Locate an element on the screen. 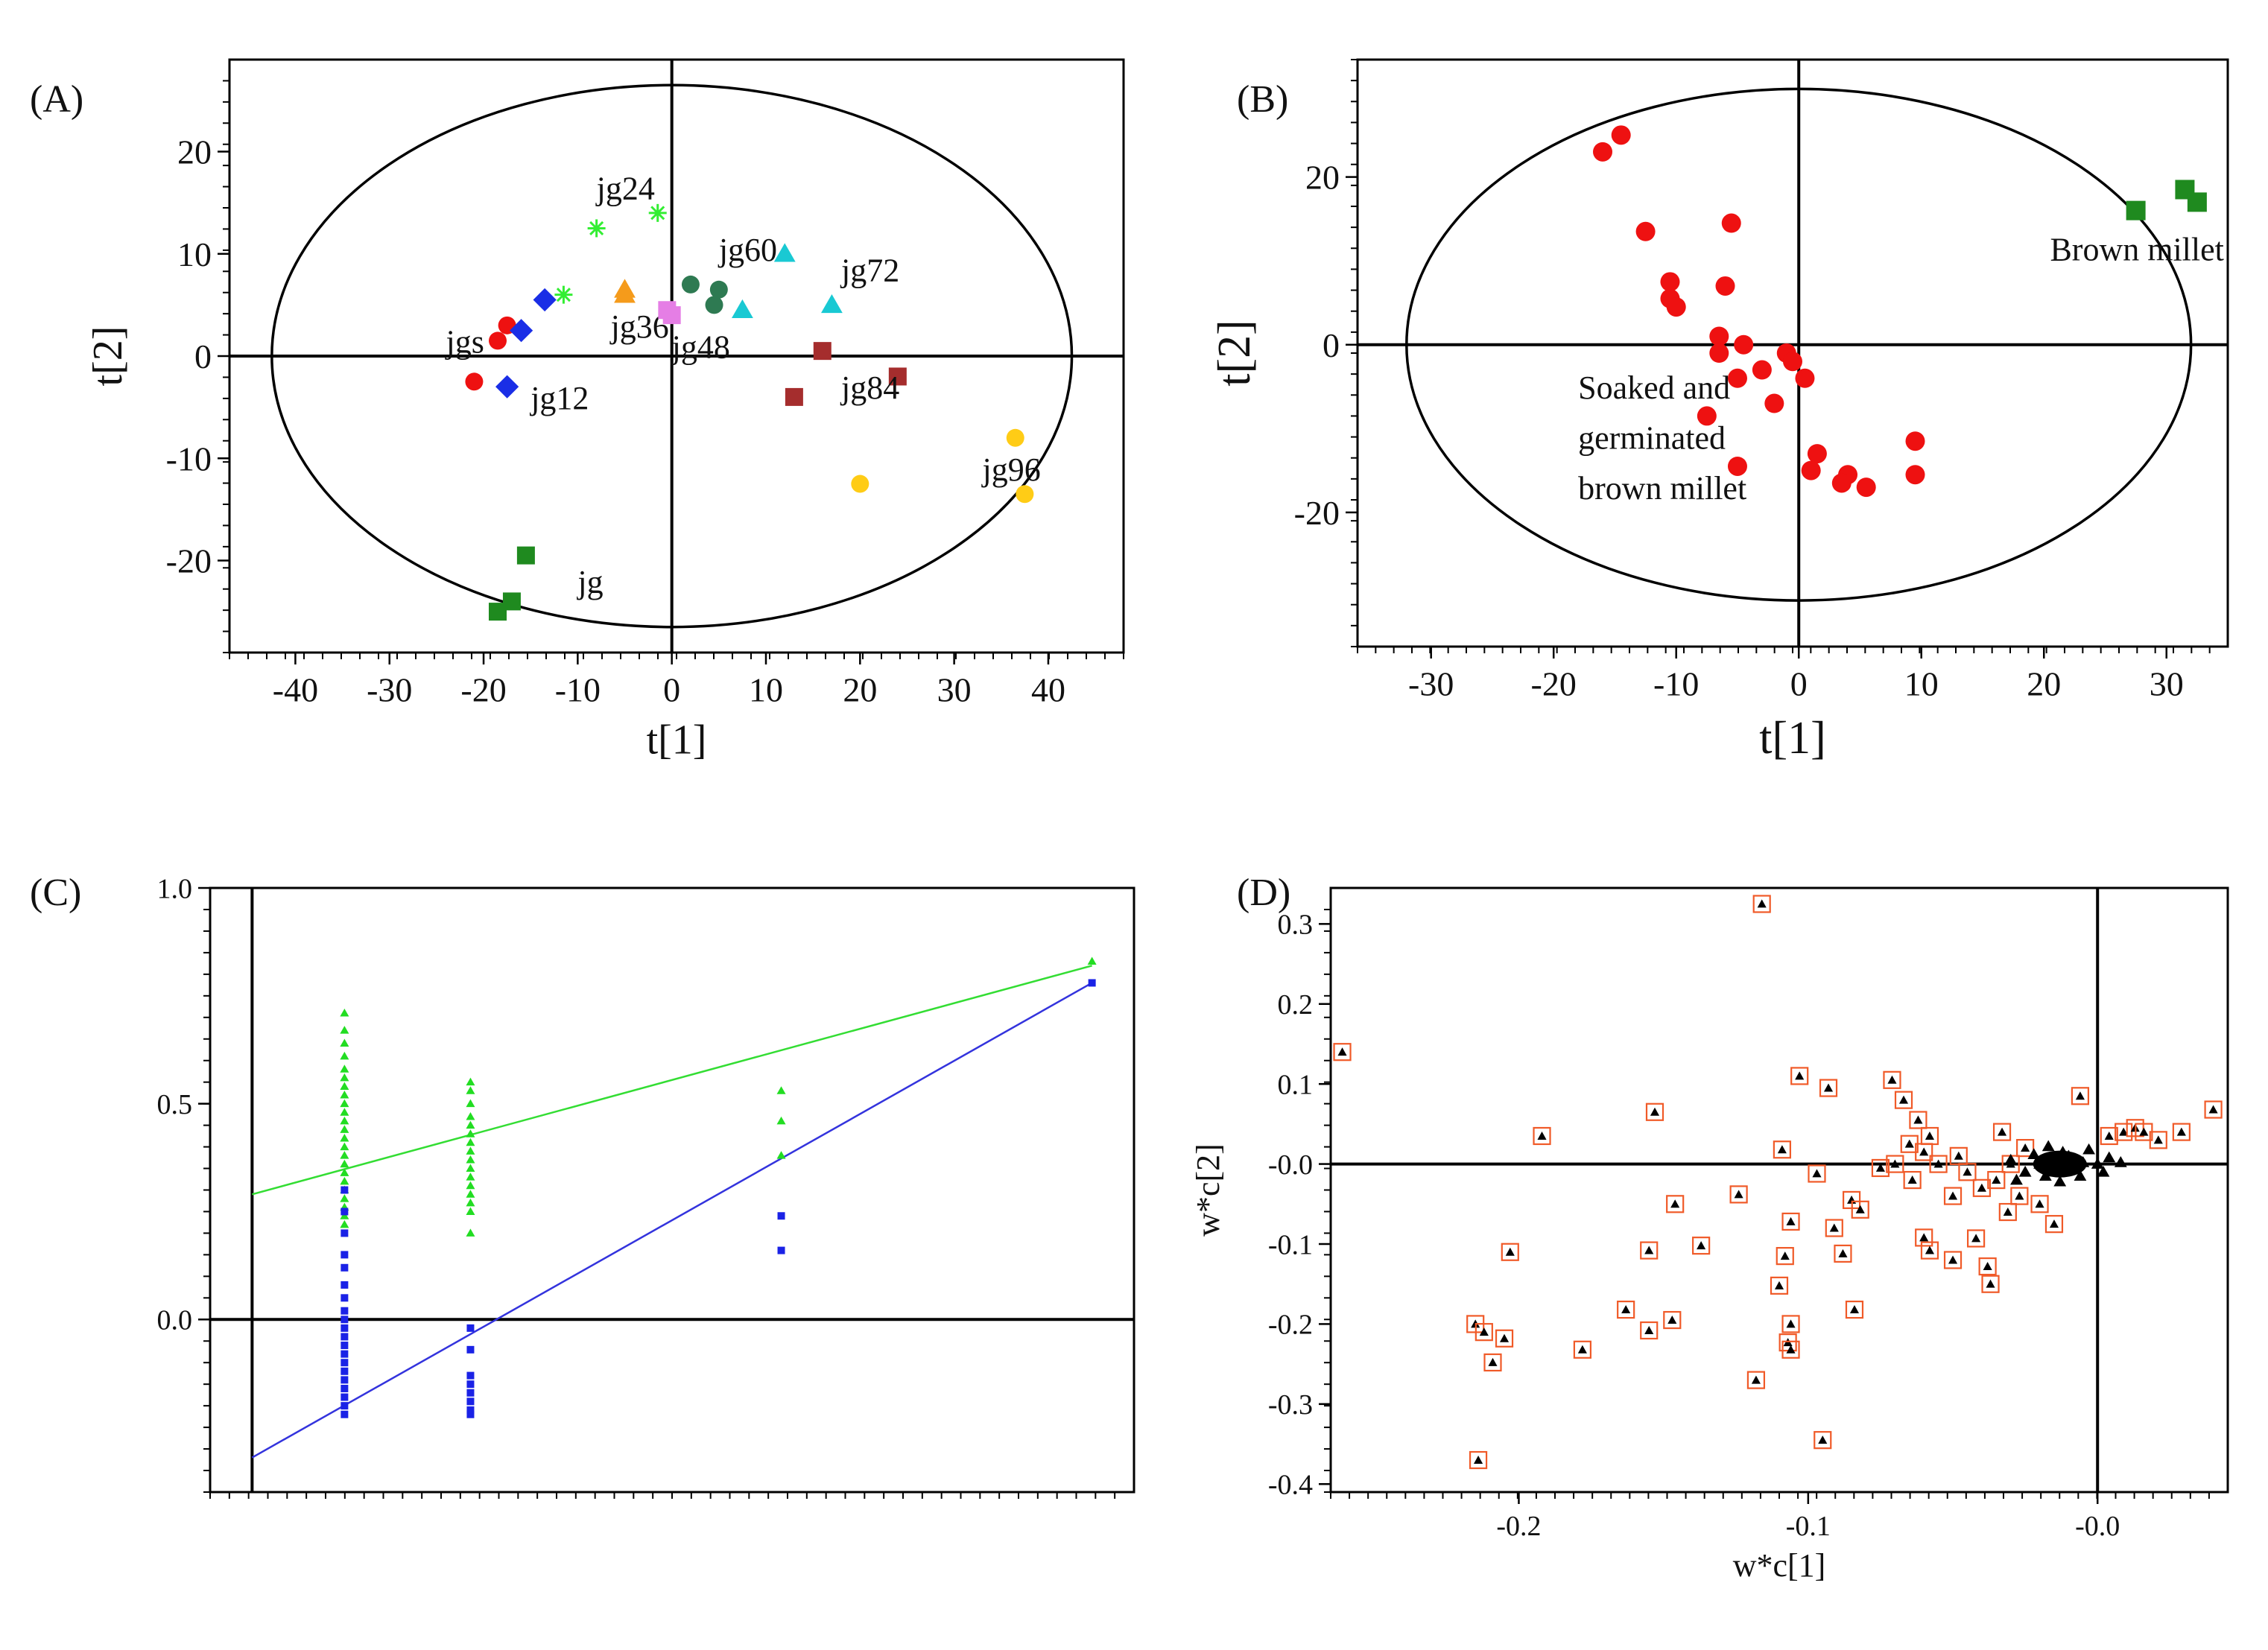  series-r2 is located at coordinates (719, 1096).